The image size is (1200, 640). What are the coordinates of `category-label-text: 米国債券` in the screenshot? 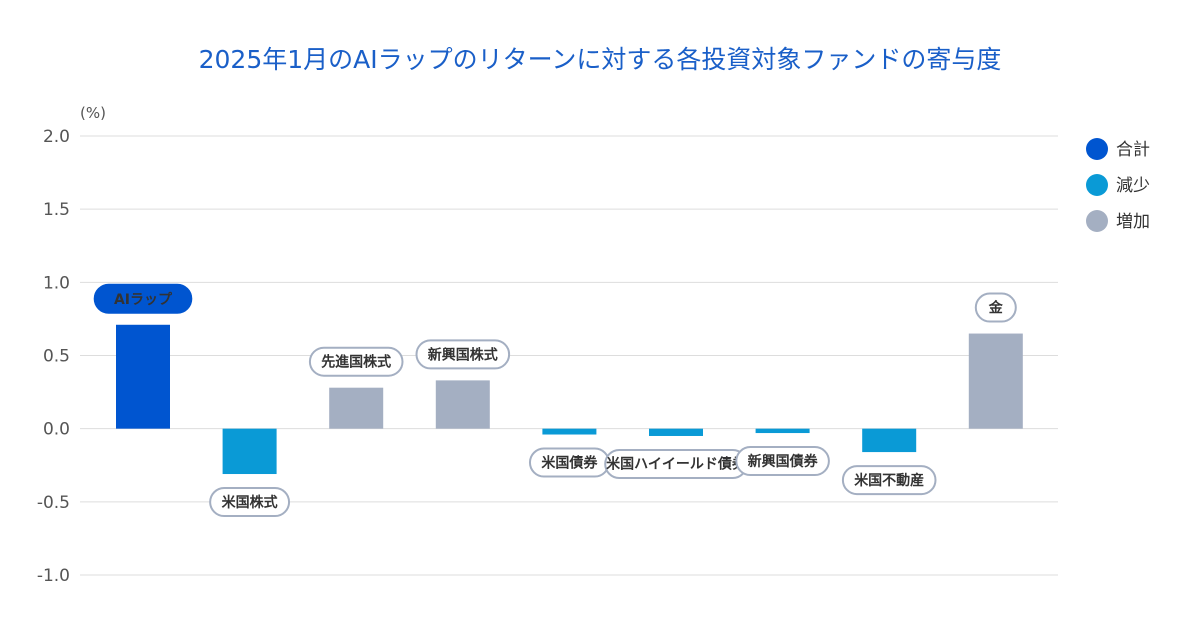 It's located at (569, 463).